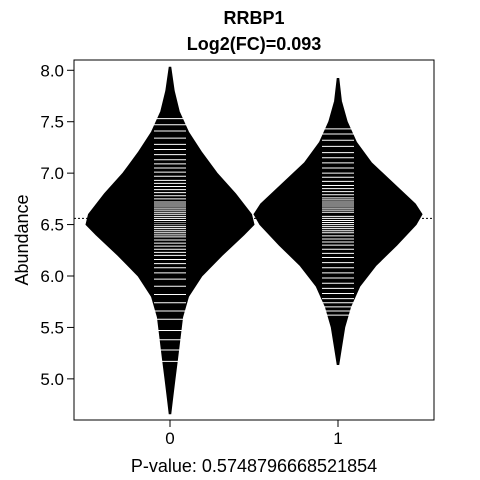  What do you see at coordinates (52, 327) in the screenshot?
I see `y-tick-label-1: 5.5` at bounding box center [52, 327].